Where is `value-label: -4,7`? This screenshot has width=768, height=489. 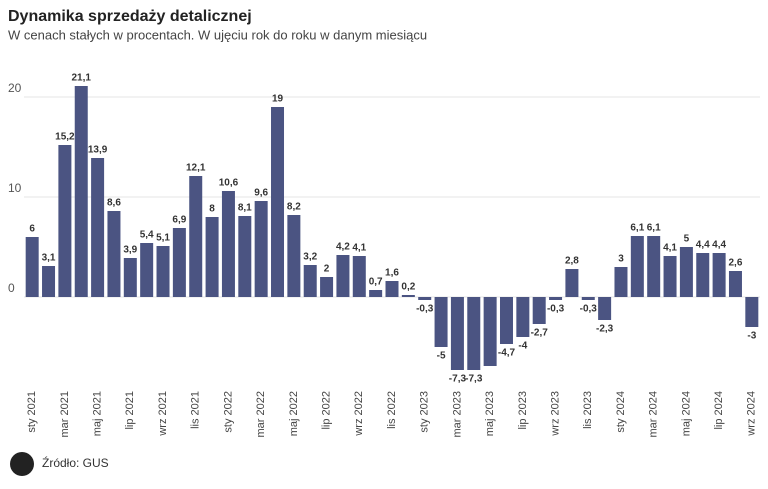
value-label: -4,7 is located at coordinates (507, 353).